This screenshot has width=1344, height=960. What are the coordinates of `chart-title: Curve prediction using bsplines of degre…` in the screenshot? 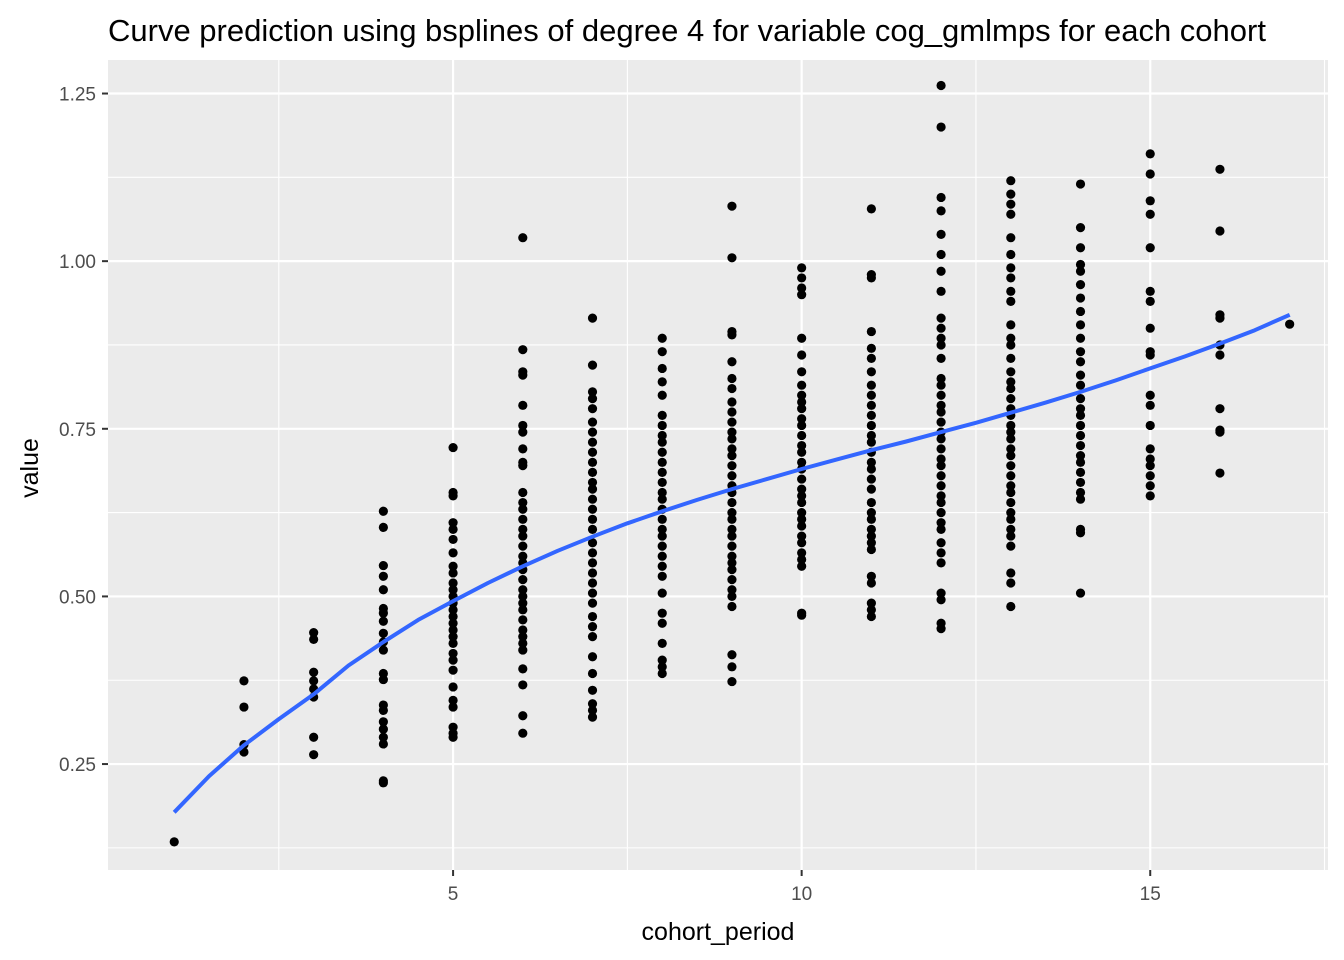 It's located at (687, 30).